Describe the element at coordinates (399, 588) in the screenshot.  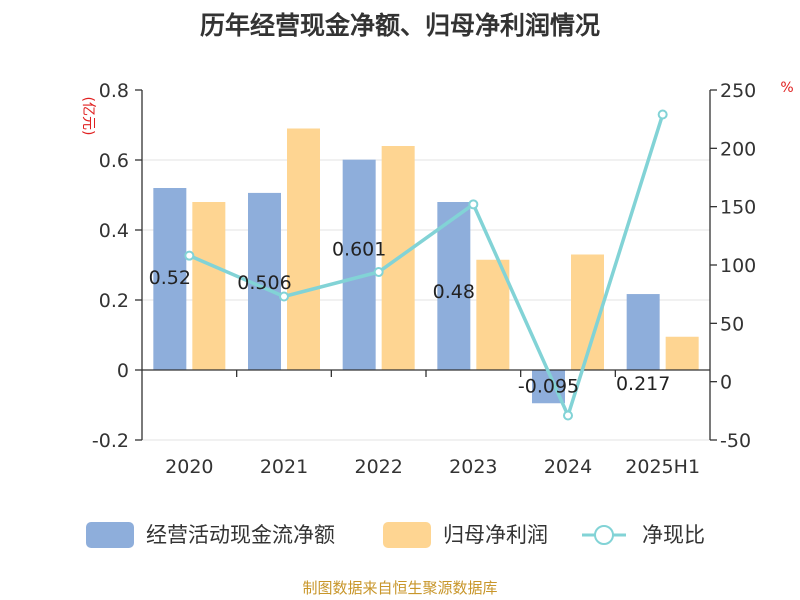
I see `source-note: 制图数据来自恒生聚源数据库` at that location.